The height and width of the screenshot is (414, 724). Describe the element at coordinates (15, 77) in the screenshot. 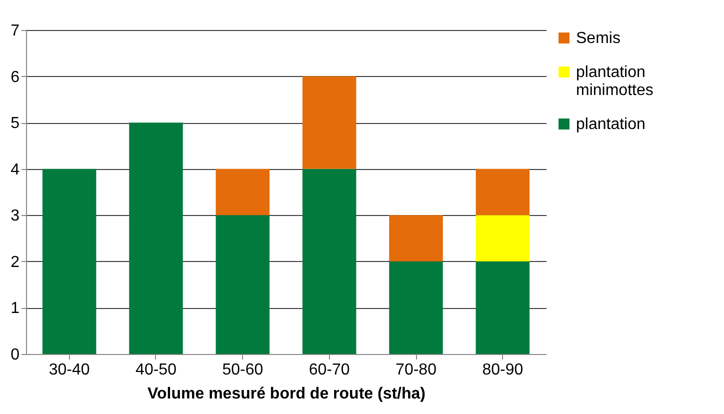

I see `y-tick-label: 6` at that location.